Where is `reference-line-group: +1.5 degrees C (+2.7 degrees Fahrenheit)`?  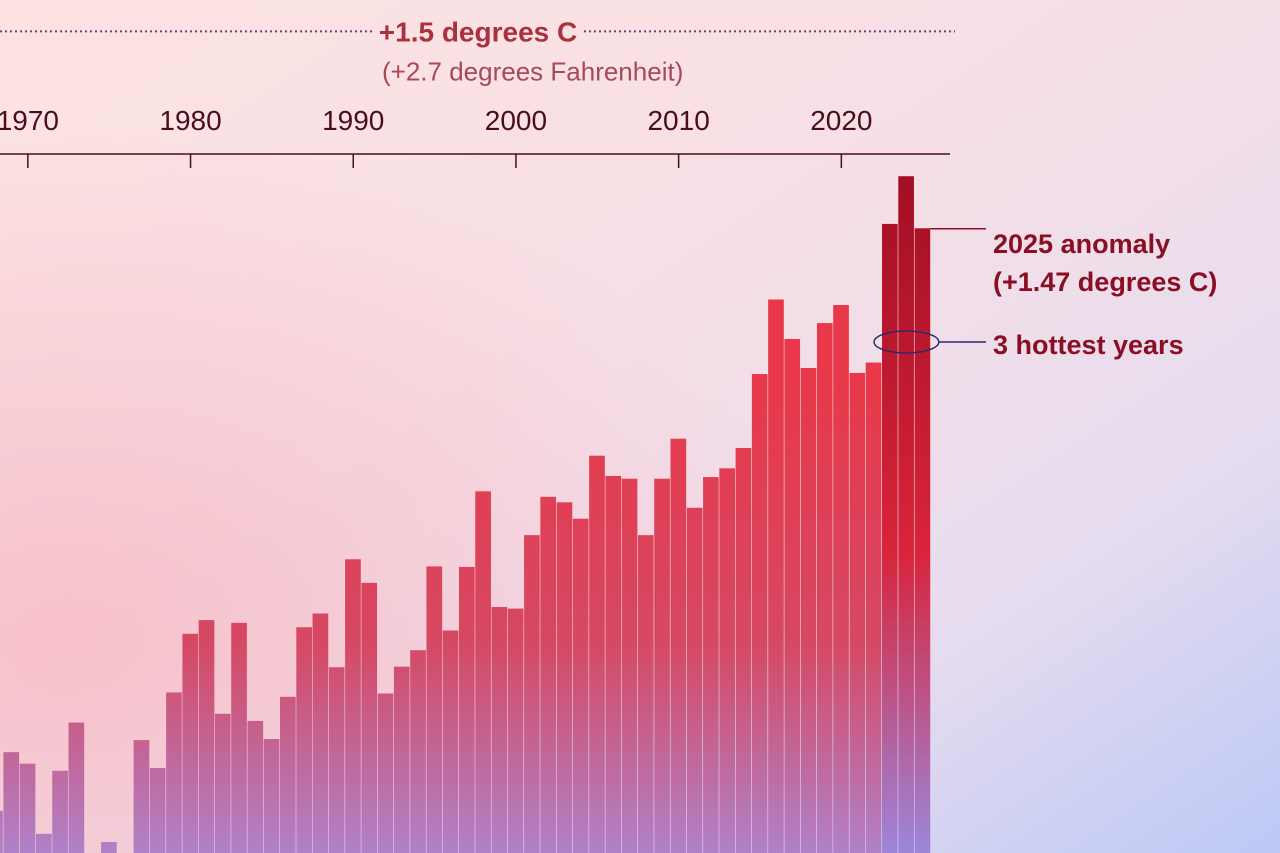
reference-line-group: +1.5 degrees C (+2.7 degrees Fahrenheit) is located at coordinates (477, 51).